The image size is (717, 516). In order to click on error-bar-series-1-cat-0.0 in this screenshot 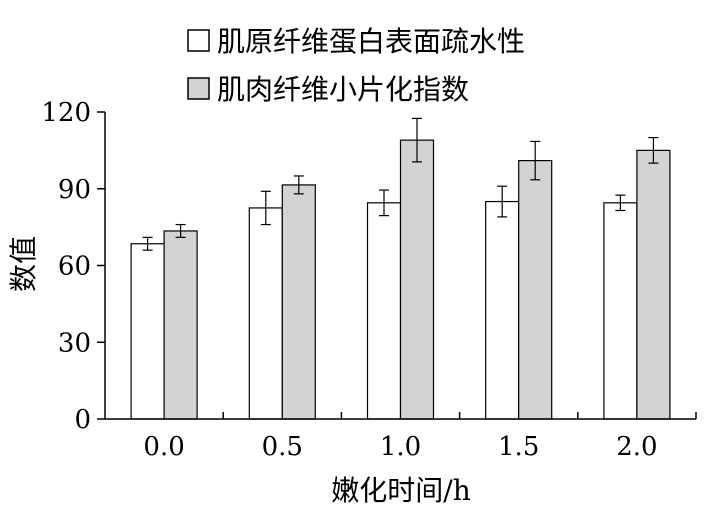, I will do `click(147, 243)`.